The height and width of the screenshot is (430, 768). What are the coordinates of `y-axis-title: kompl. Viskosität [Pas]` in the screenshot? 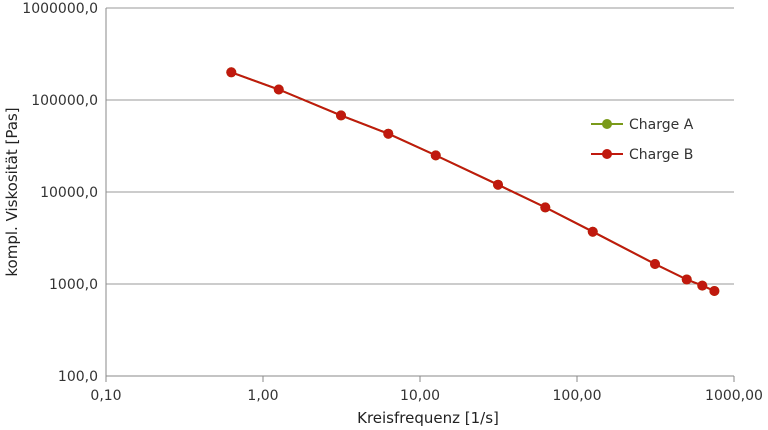 It's located at (12, 191).